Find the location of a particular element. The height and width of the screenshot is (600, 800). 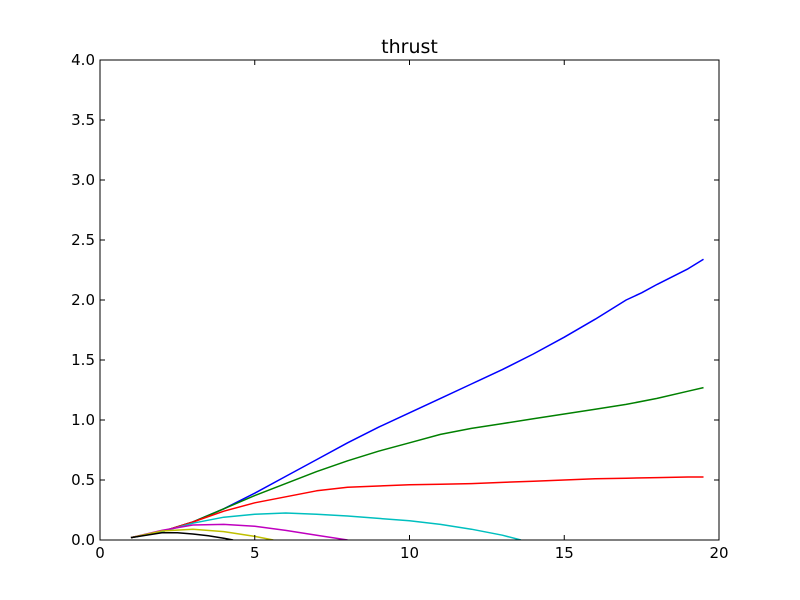

y-tick-label: 2.5 is located at coordinates (83, 240).